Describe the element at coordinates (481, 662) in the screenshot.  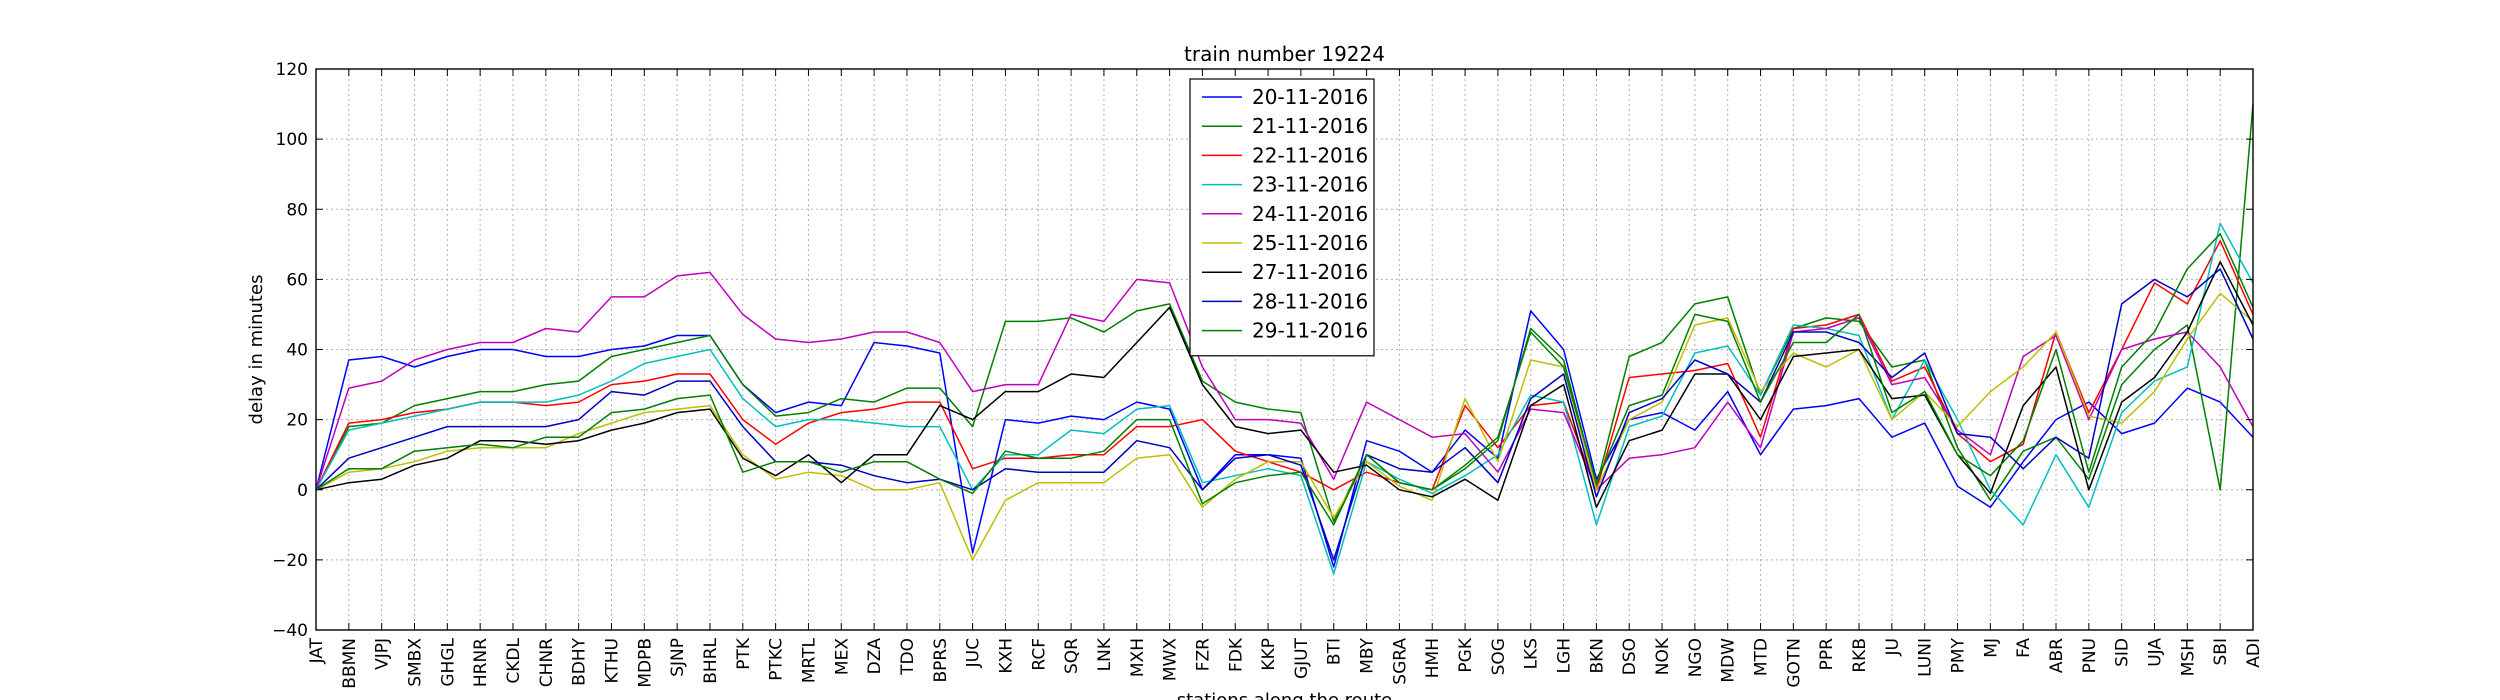
I see `x-tick-label: HRNR` at that location.